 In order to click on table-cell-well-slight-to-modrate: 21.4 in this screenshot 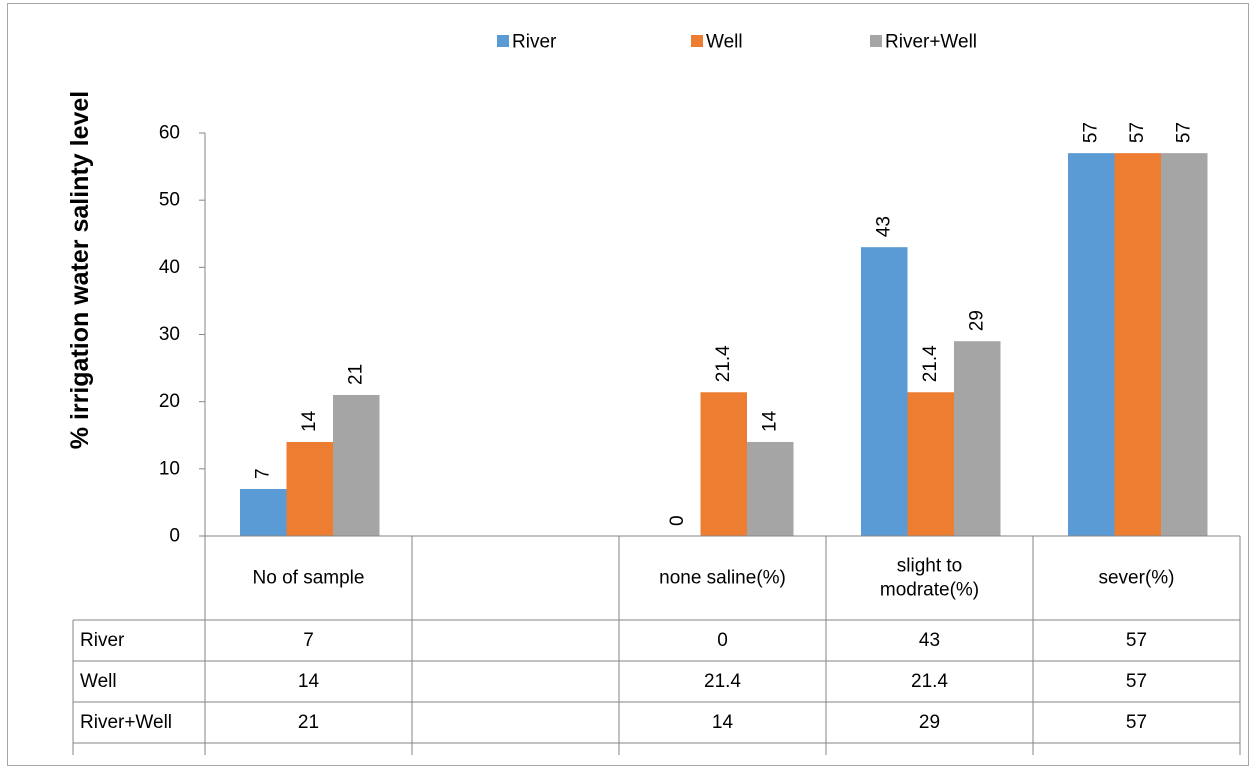, I will do `click(929, 681)`.